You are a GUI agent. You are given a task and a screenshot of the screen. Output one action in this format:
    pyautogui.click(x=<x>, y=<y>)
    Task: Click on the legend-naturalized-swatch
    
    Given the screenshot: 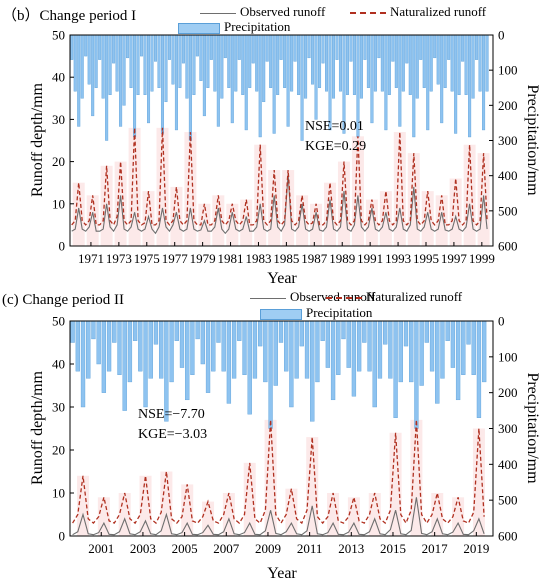 What is the action you would take?
    pyautogui.click(x=368, y=13)
    